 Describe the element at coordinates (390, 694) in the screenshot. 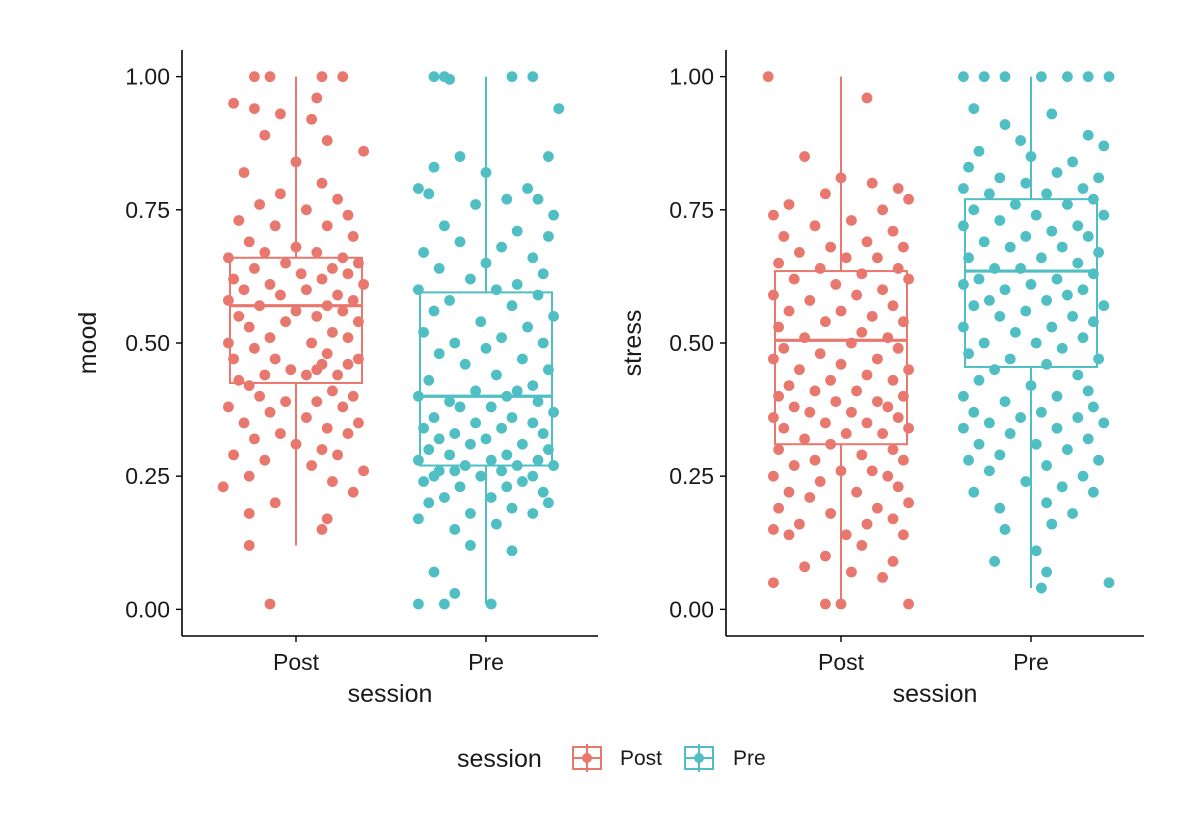

I see `mood-x-axis-title: session` at that location.